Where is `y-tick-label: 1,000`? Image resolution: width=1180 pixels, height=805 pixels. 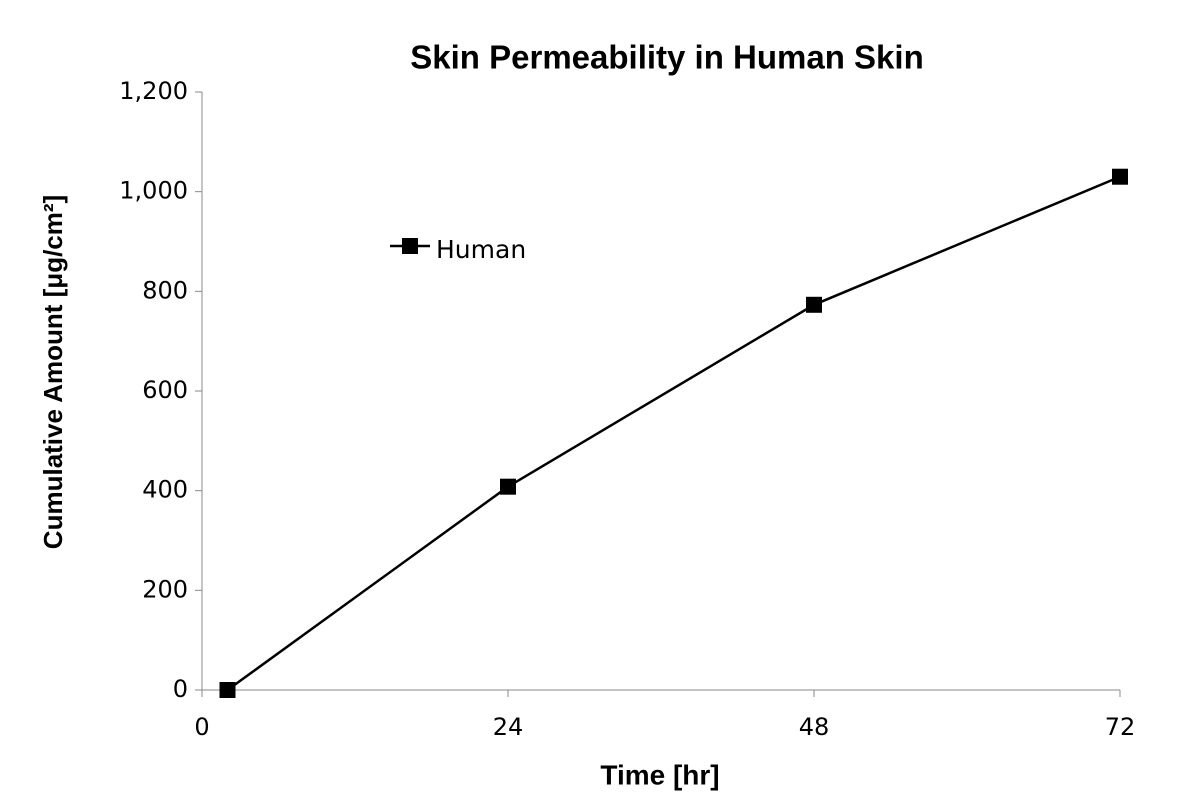
y-tick-label: 1,000 is located at coordinates (153, 191).